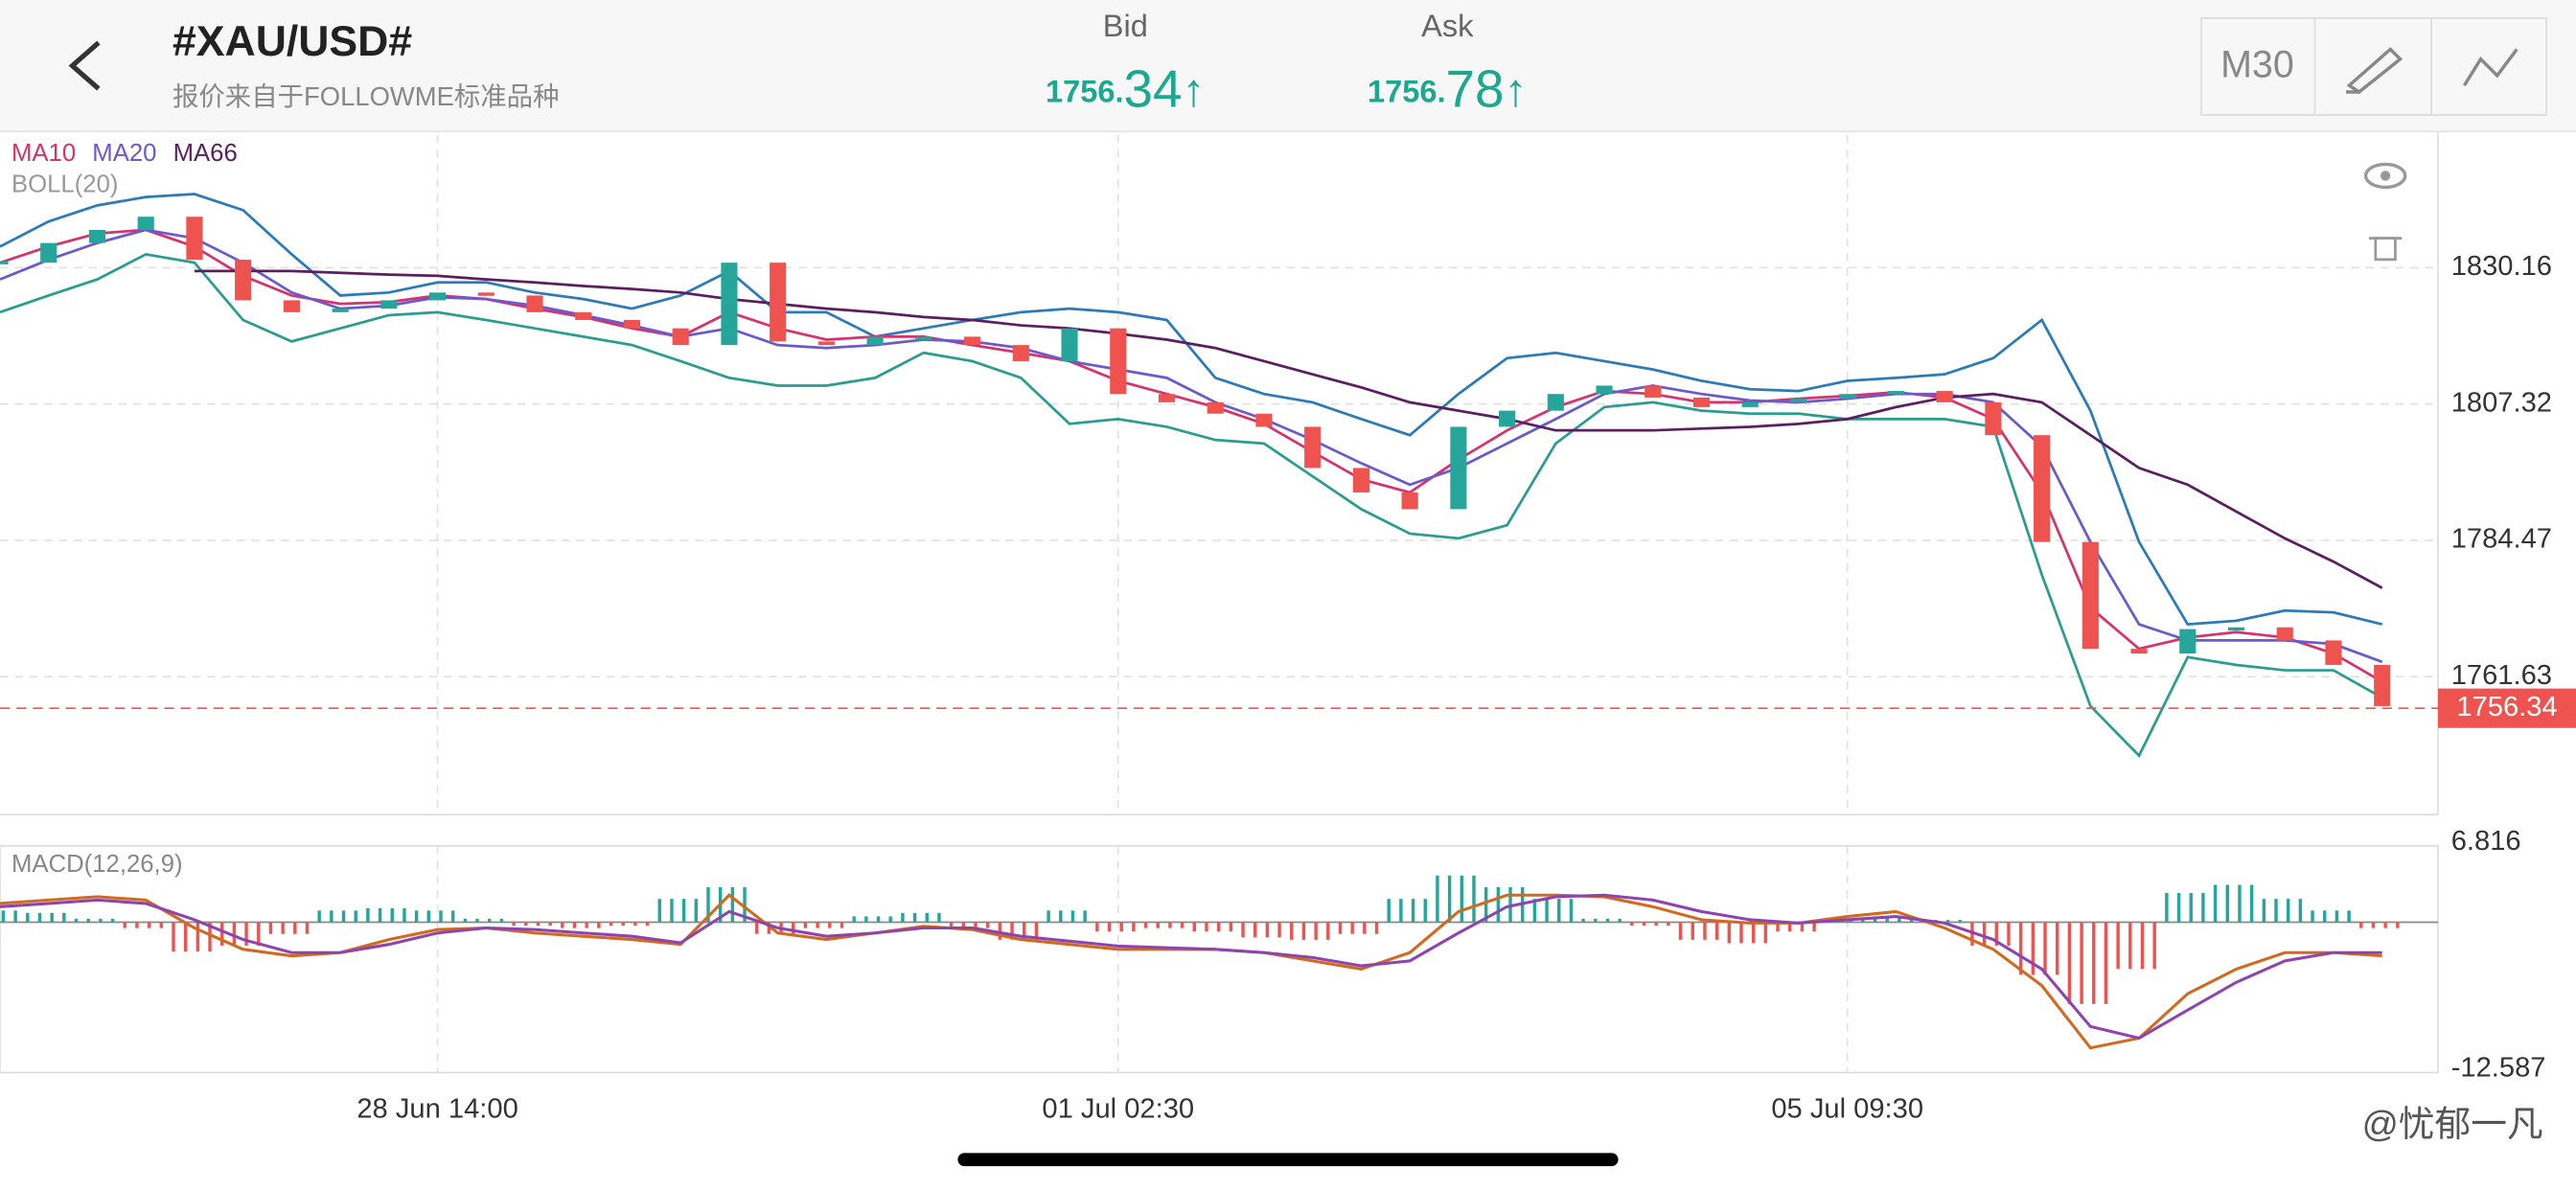 This screenshot has height=1190, width=2576. What do you see at coordinates (2257, 65) in the screenshot?
I see `timeframe-button: M30` at bounding box center [2257, 65].